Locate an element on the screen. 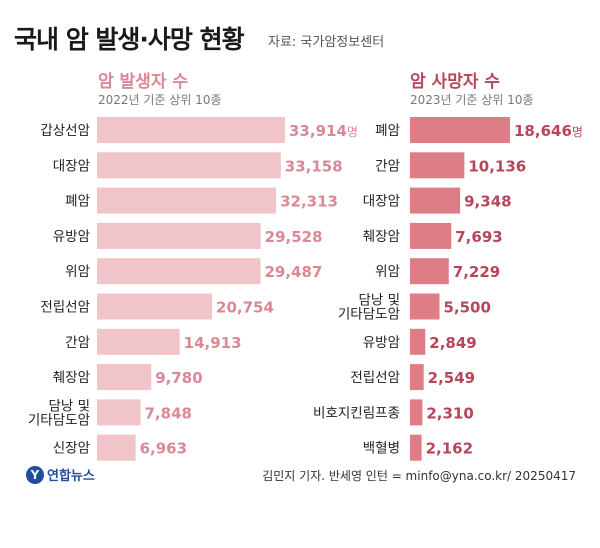 This screenshot has height=548, width=600. page-title: 국내 암 발생·사망 현황 is located at coordinates (129, 39).